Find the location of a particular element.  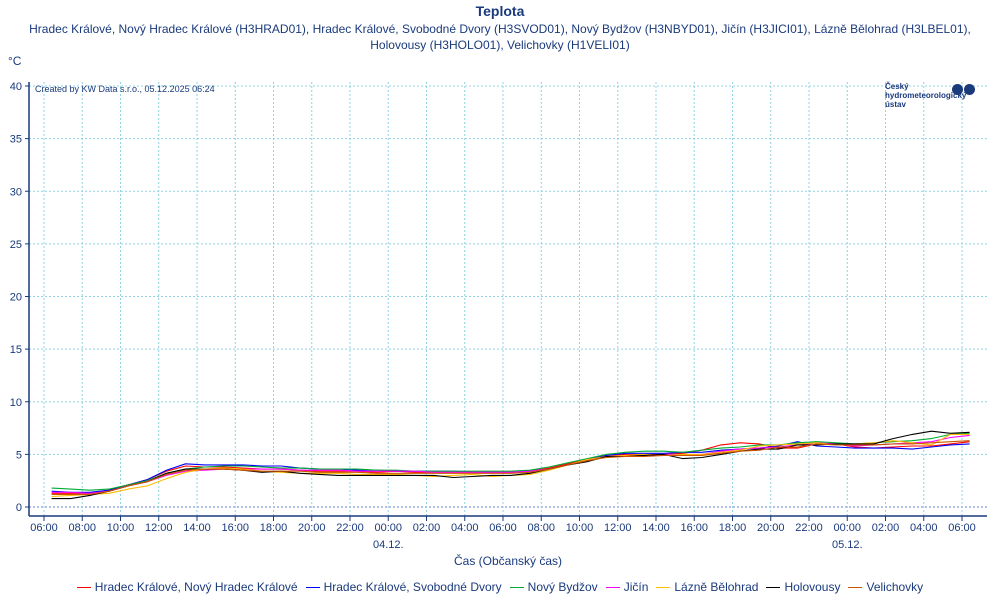

legend-item: Lázně Bělohrad is located at coordinates (707, 587).